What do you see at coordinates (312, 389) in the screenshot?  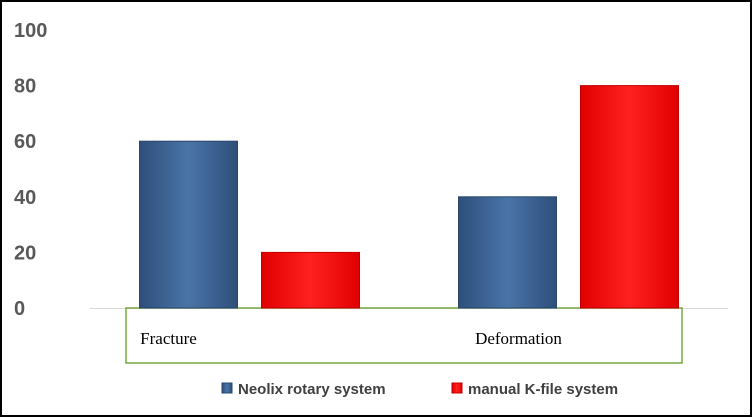 I see `legend-label: Neolix rotary system` at bounding box center [312, 389].